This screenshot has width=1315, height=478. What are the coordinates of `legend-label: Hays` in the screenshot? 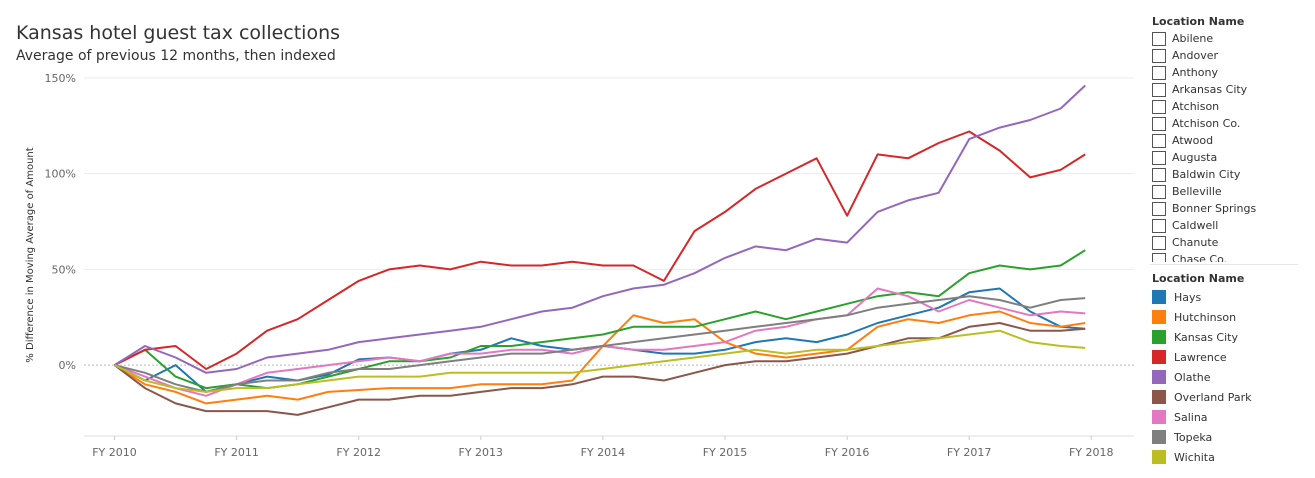 It's located at (1188, 297).